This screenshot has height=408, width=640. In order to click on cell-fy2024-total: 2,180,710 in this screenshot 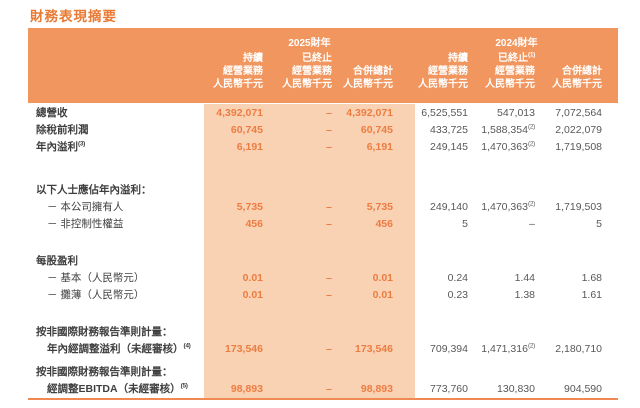, I will do `click(578, 349)`.